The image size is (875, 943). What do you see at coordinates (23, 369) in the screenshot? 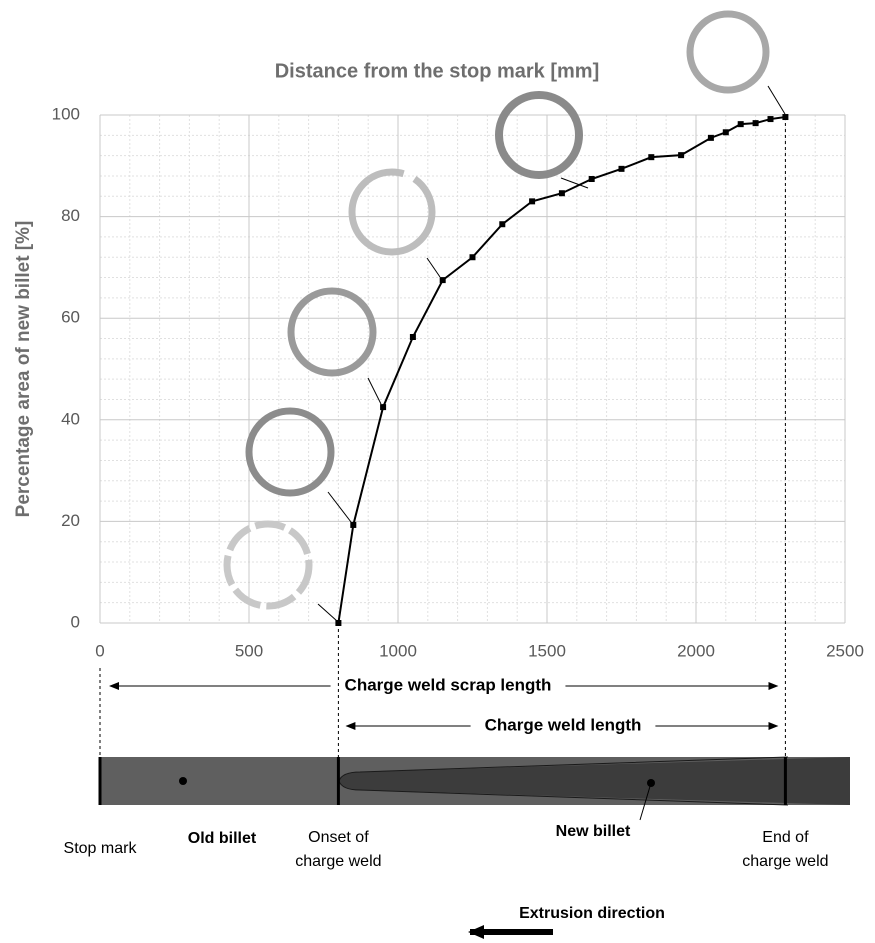
I see `y-axis-title: Percentage area of new billet [%]` at bounding box center [23, 369].